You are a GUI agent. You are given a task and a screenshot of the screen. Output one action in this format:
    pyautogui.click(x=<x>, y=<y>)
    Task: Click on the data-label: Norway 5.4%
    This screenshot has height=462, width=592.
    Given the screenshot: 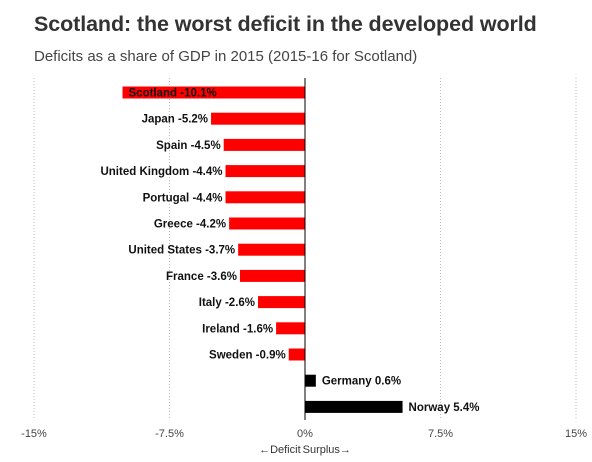 What is the action you would take?
    pyautogui.click(x=444, y=408)
    